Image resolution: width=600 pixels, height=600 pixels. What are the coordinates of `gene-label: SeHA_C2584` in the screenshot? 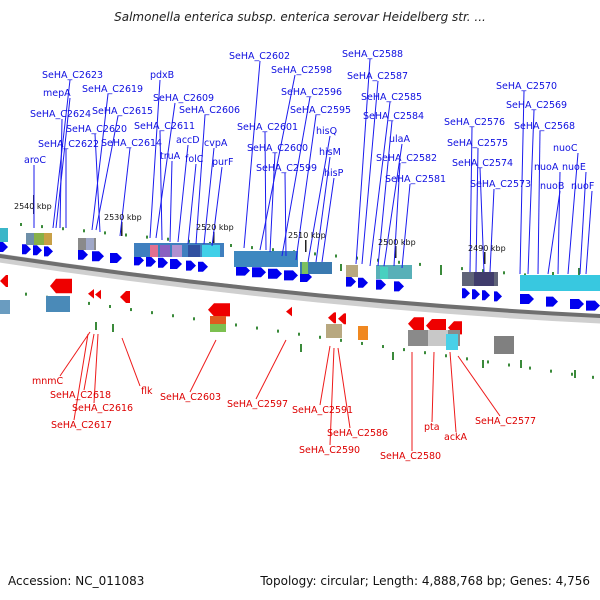 It's located at (393, 116).